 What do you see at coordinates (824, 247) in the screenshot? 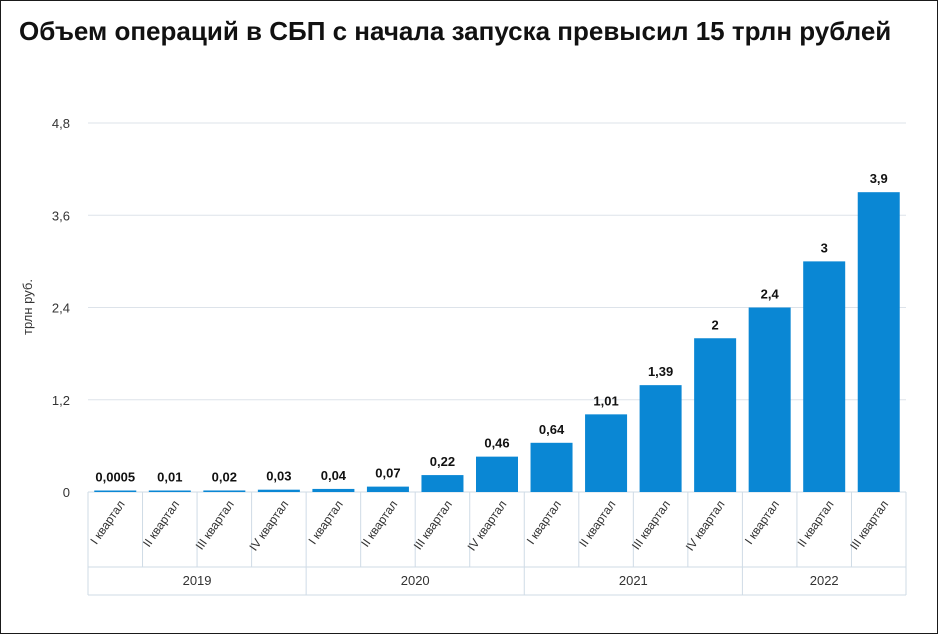
I see `bar-value-label: 3` at bounding box center [824, 247].